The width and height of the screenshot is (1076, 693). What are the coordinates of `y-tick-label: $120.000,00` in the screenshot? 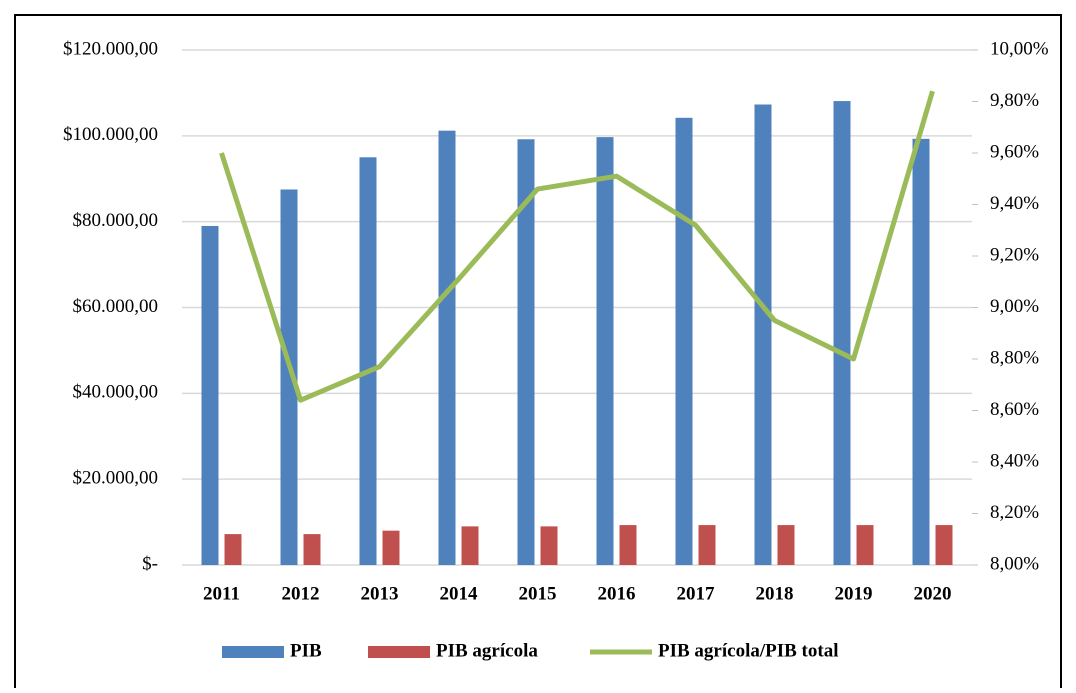 It's located at (110, 48).